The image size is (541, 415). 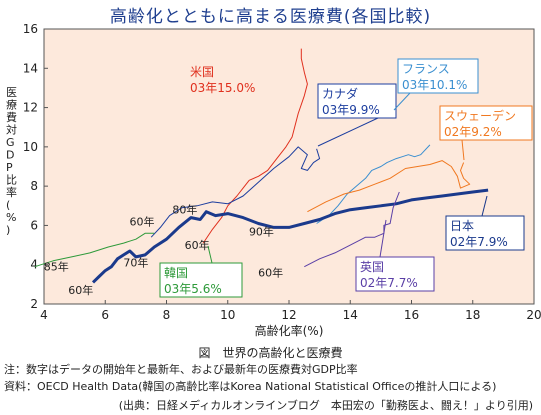 What do you see at coordinates (479, 242) in the screenshot?
I see `series-value-label: 02年7.9%` at bounding box center [479, 242].